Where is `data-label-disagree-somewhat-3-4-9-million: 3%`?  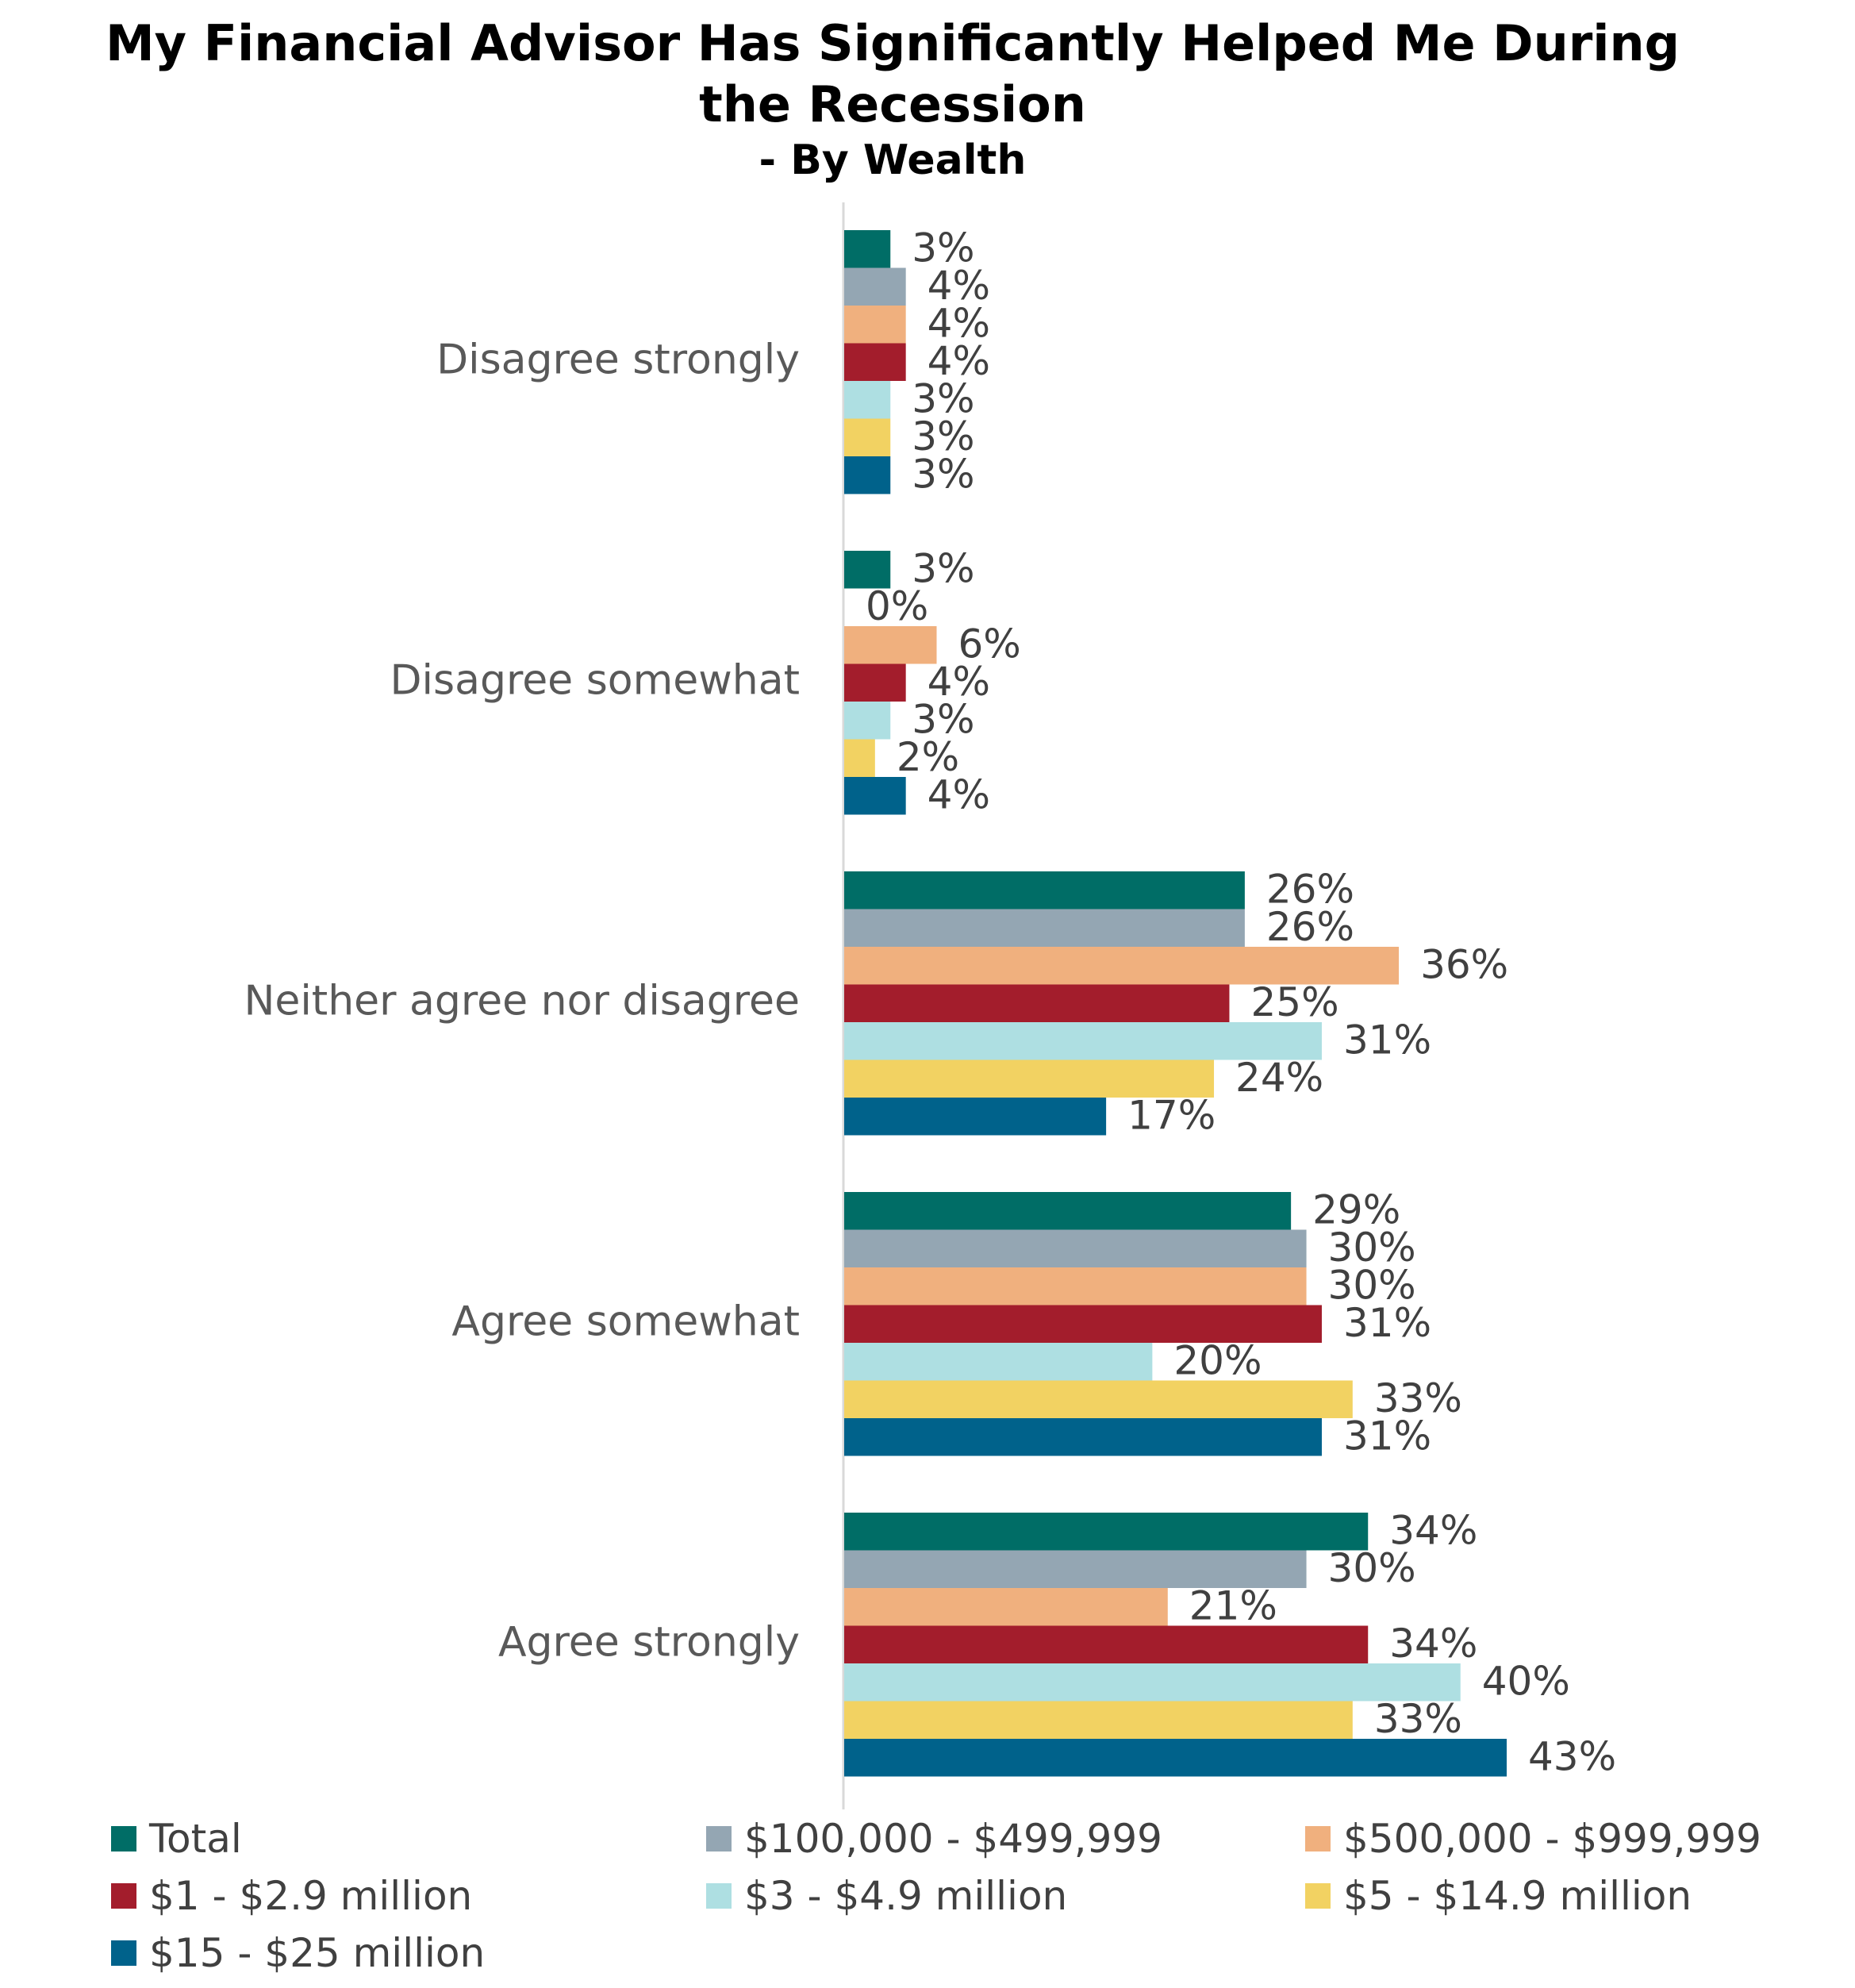 data-label-disagree-somewhat-3-4-9-million: 3% is located at coordinates (943, 719).